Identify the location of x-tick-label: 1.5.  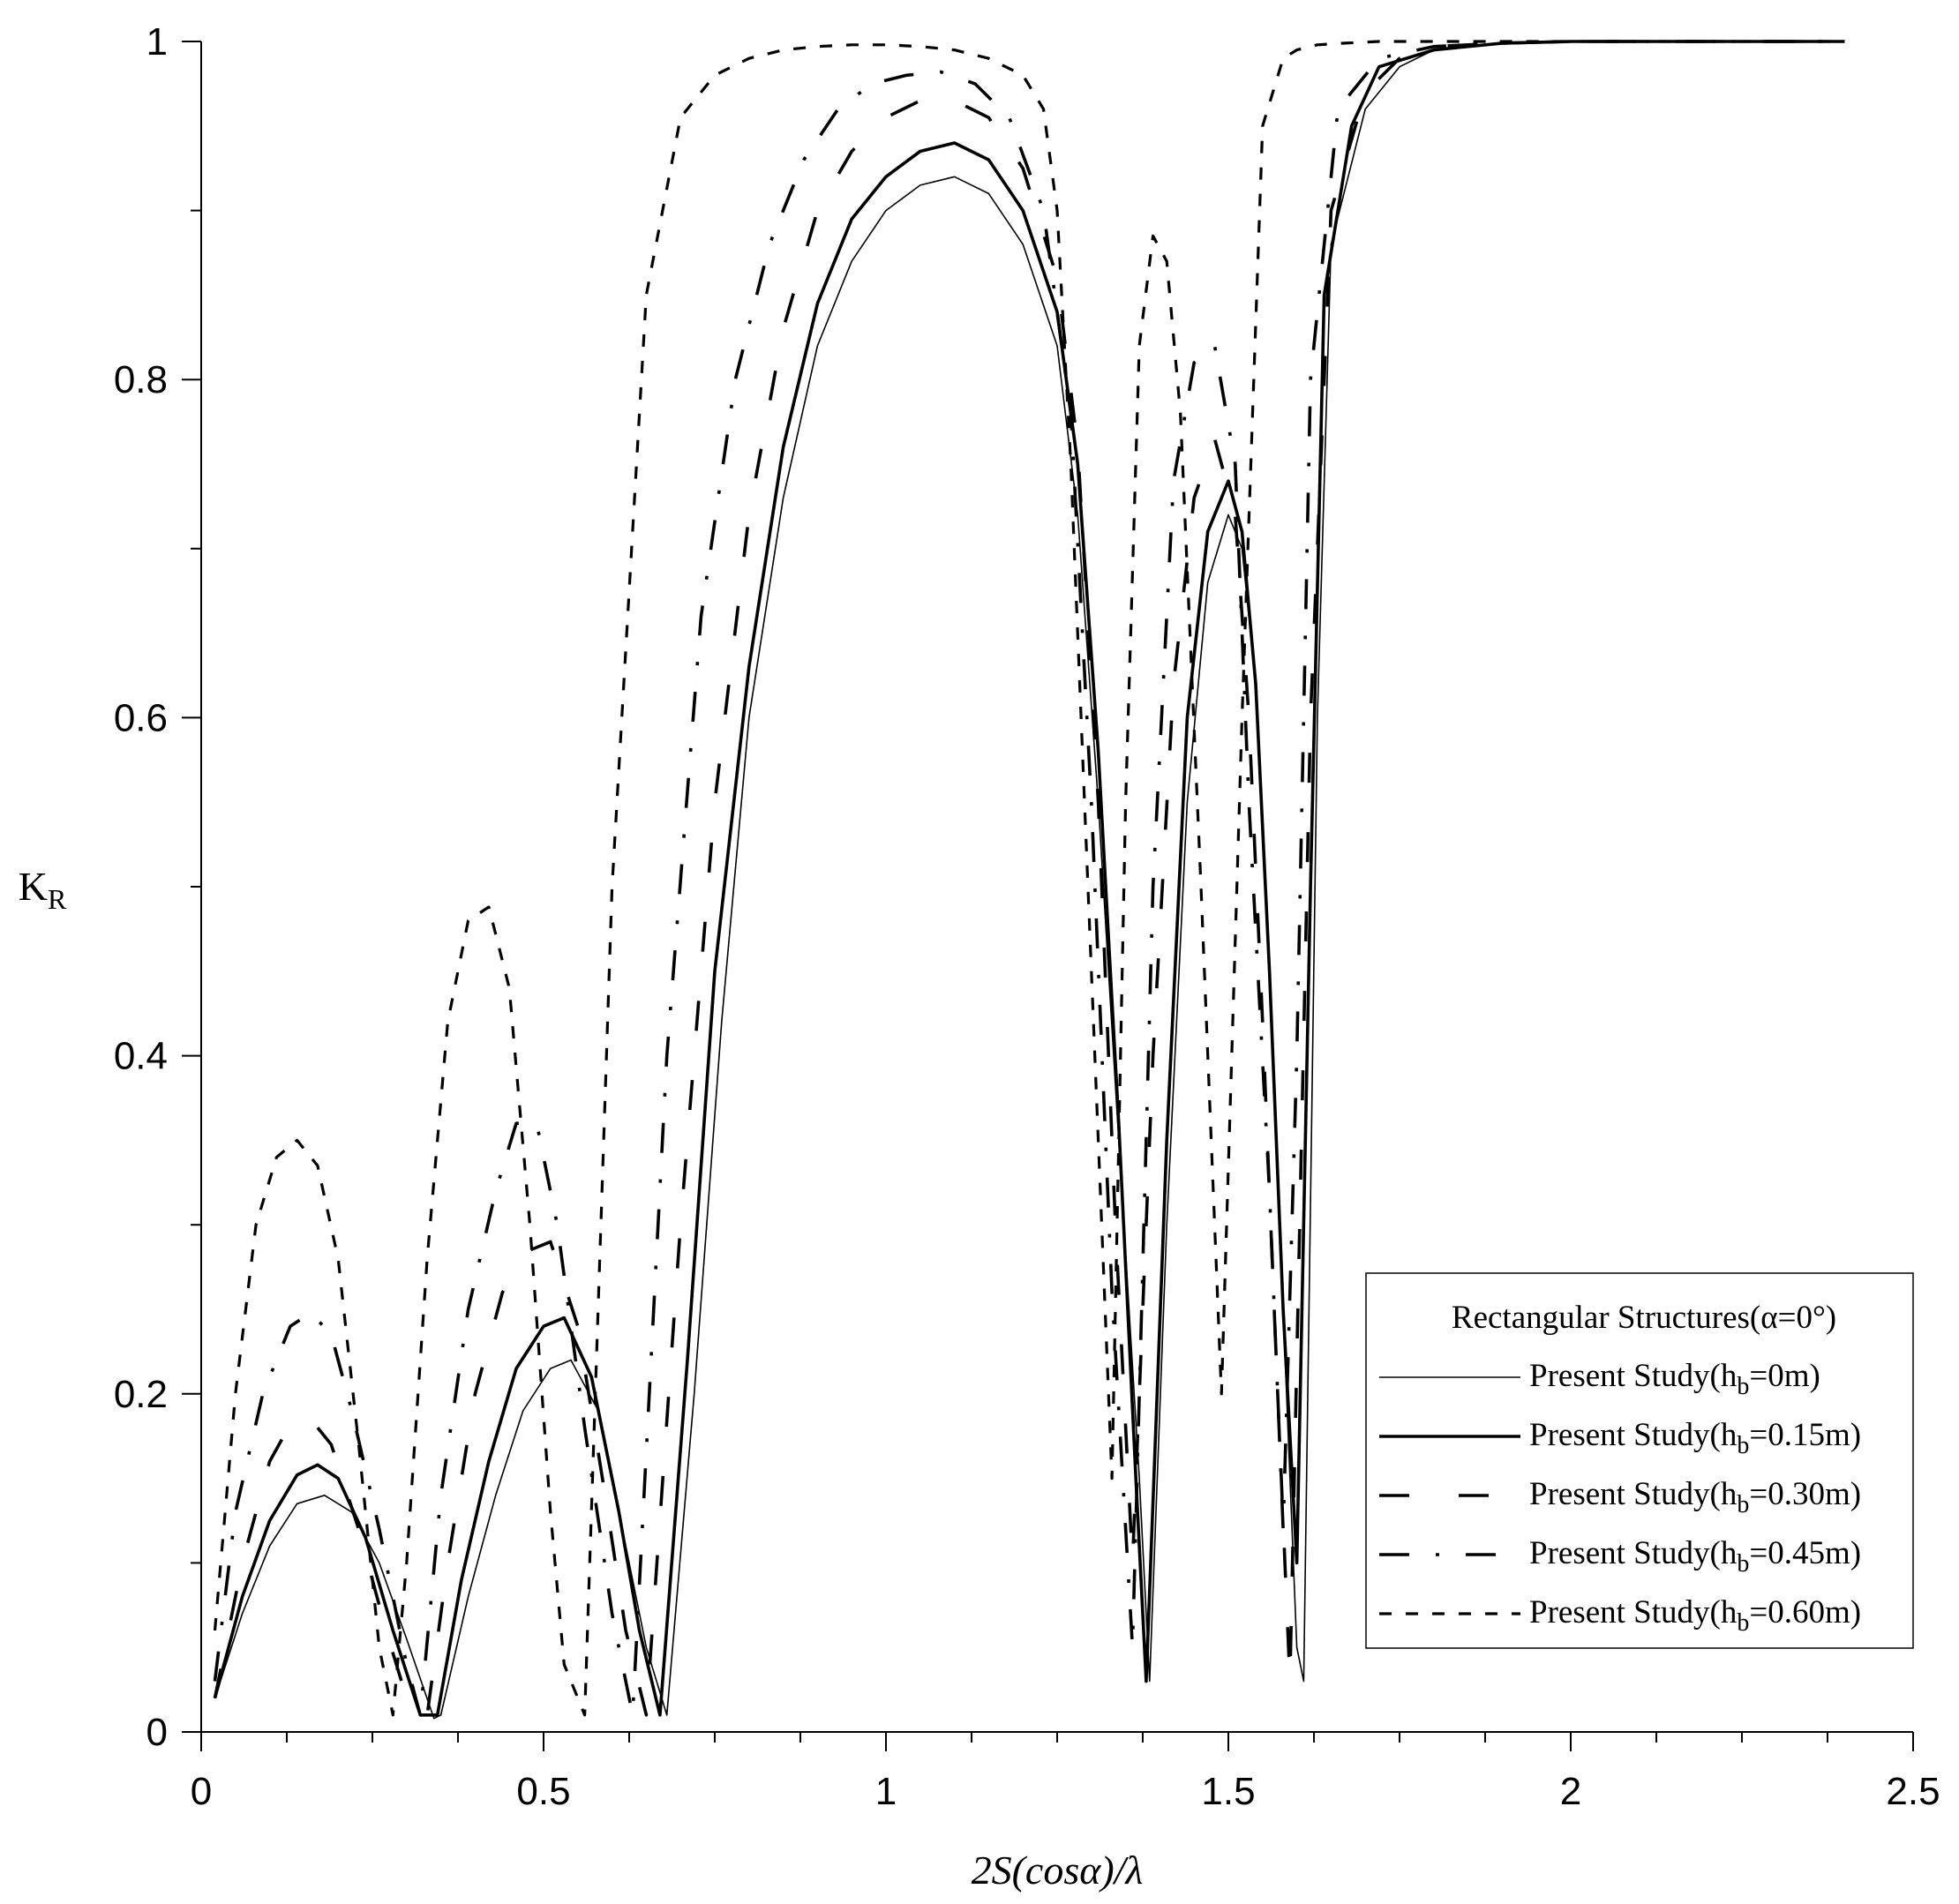
(1228, 1791).